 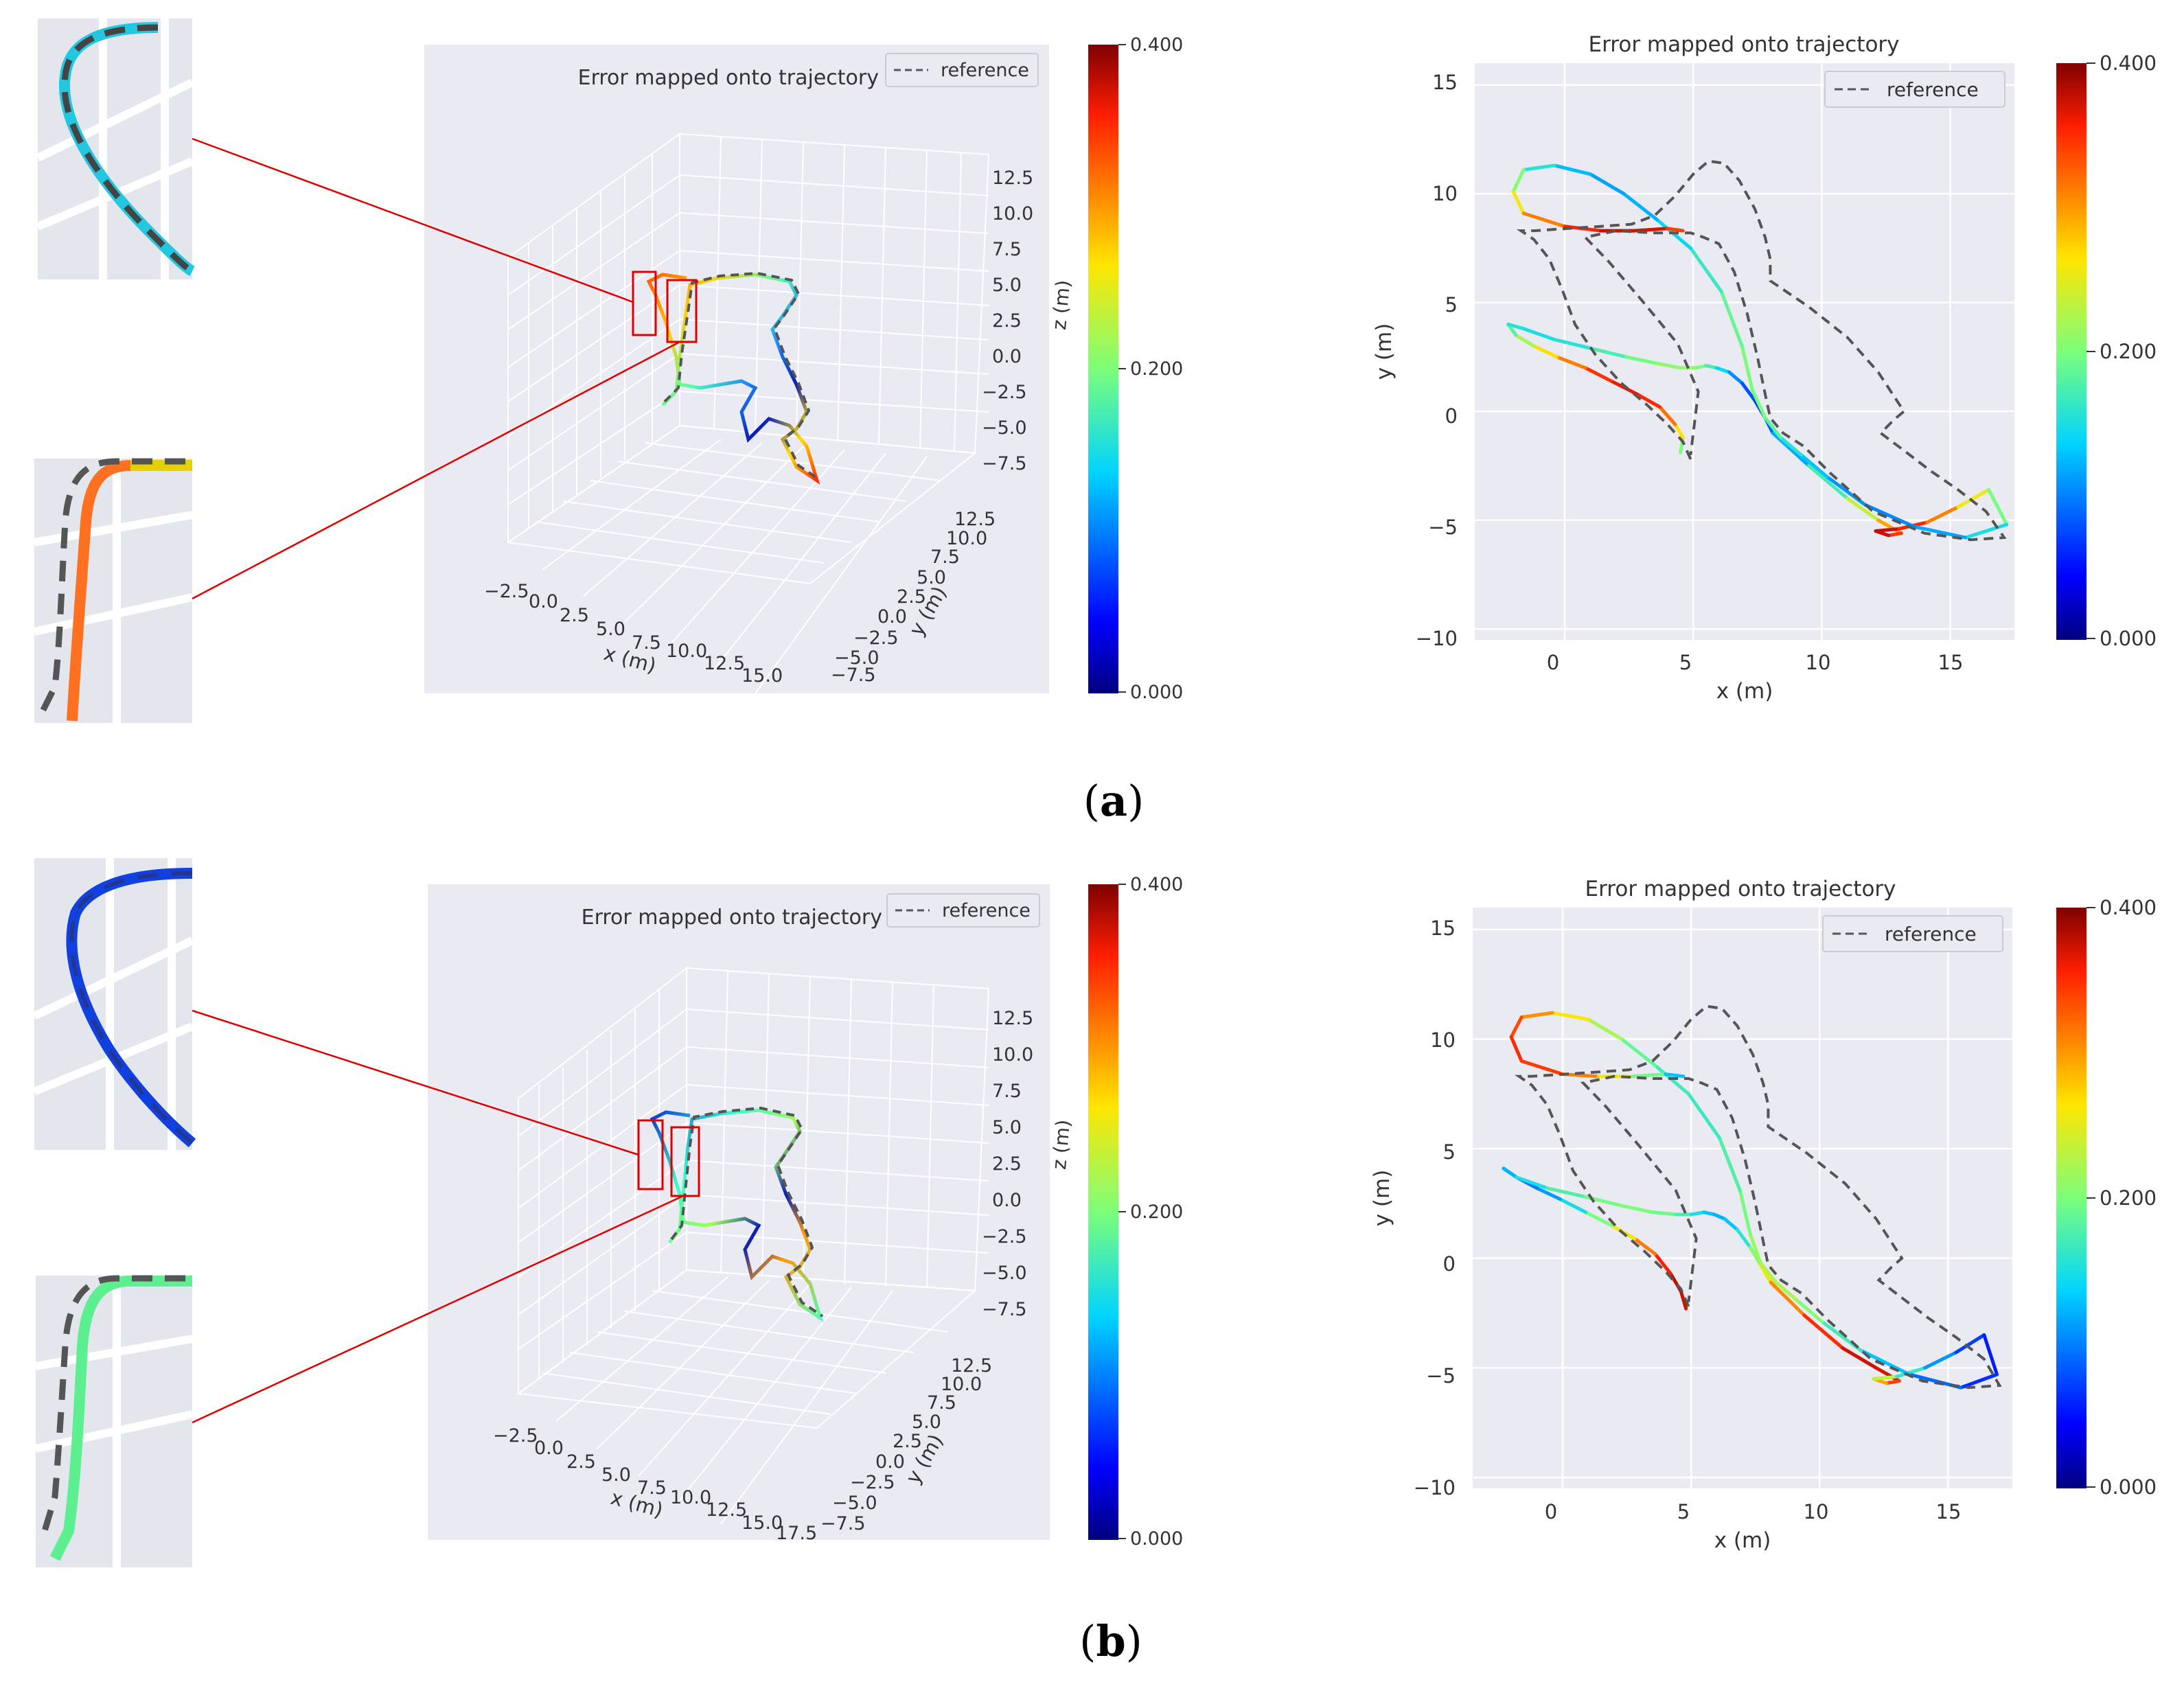 What do you see at coordinates (1685, 662) in the screenshot?
I see `x-tick: 5` at bounding box center [1685, 662].